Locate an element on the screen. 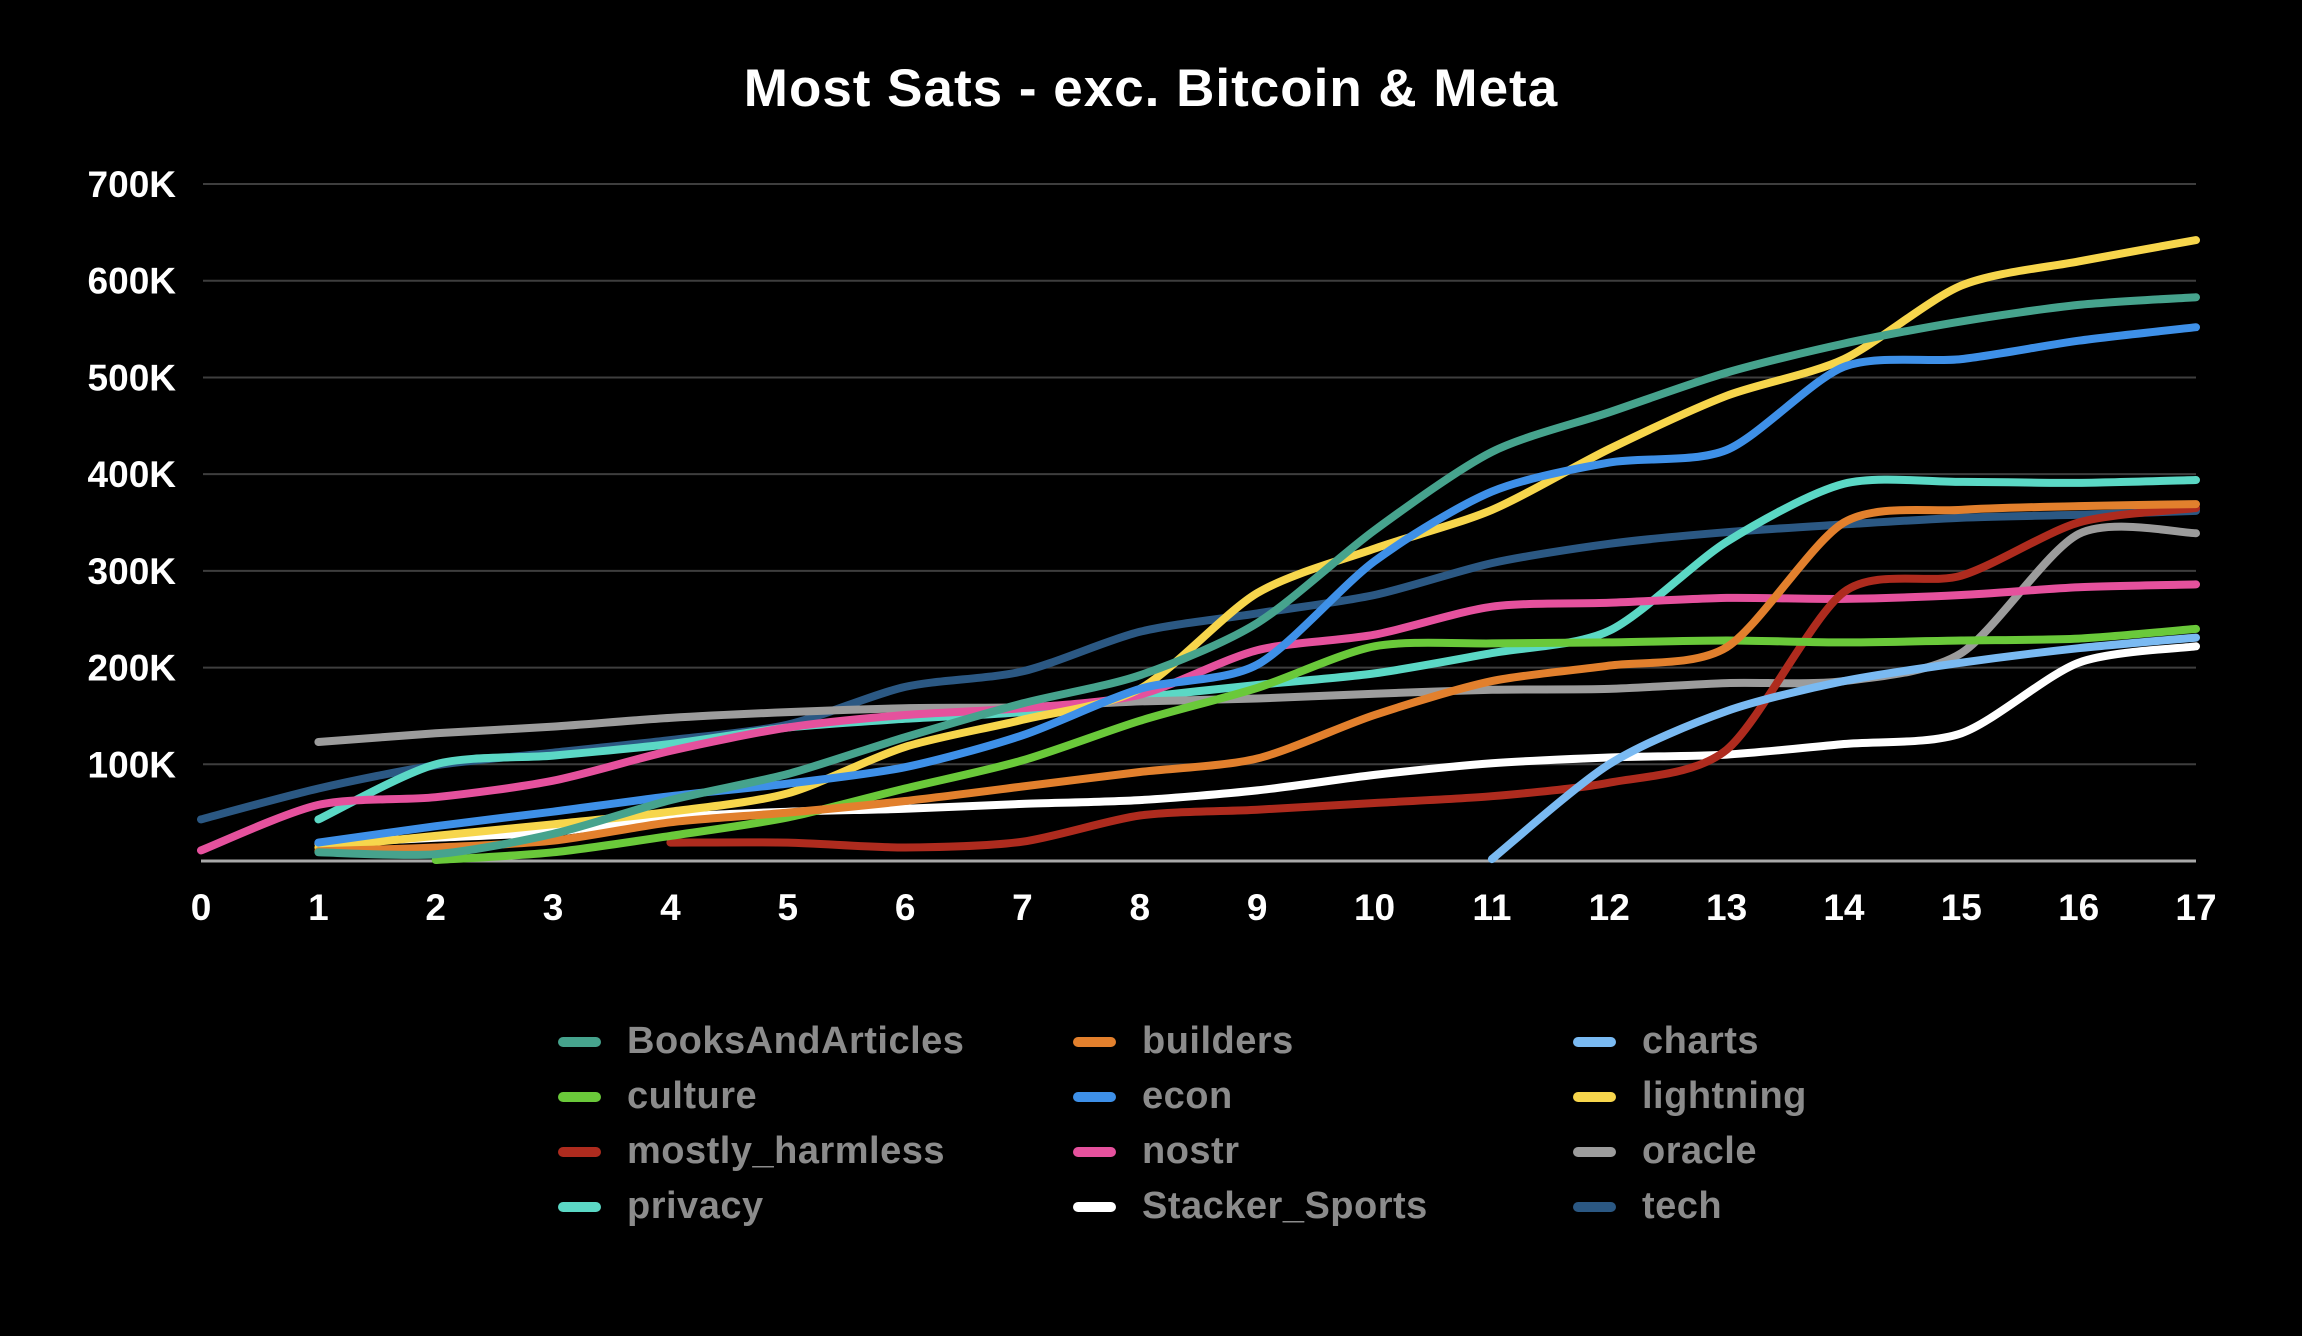 This screenshot has height=1336, width=2302. legend-label: nostr is located at coordinates (1191, 1151).